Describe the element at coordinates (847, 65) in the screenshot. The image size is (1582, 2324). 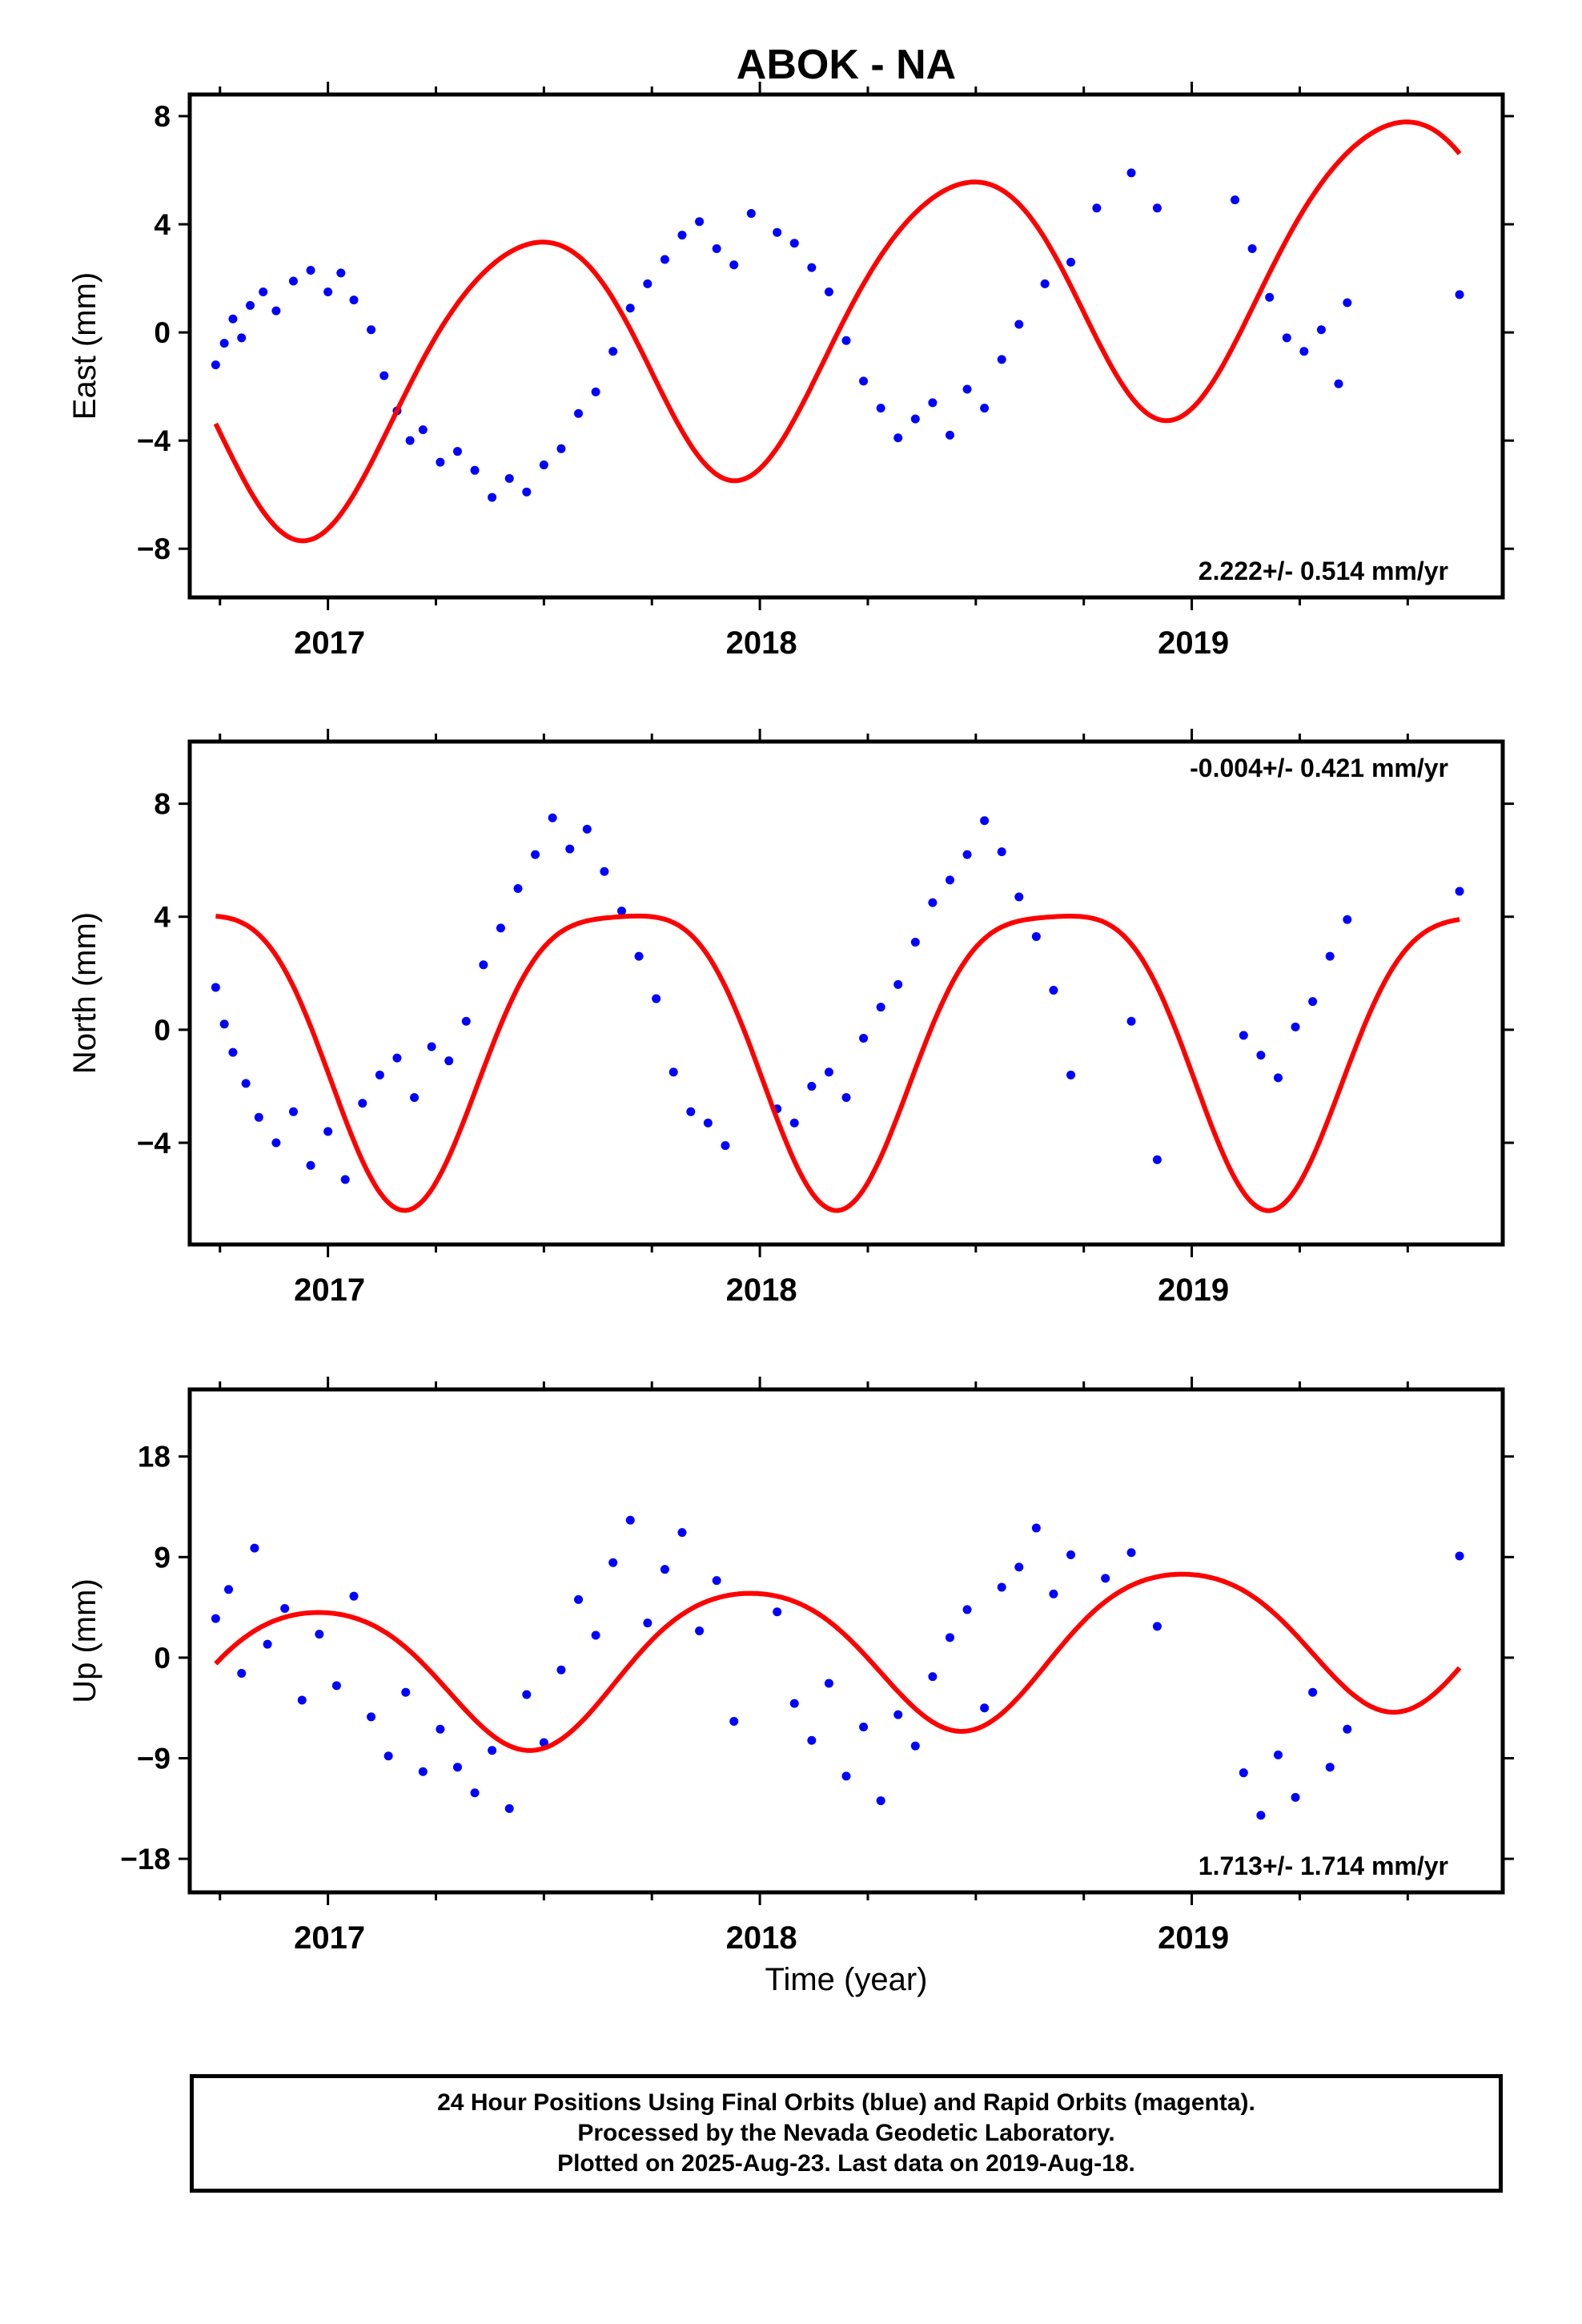
I see `chart-title: ABOK - NA` at that location.